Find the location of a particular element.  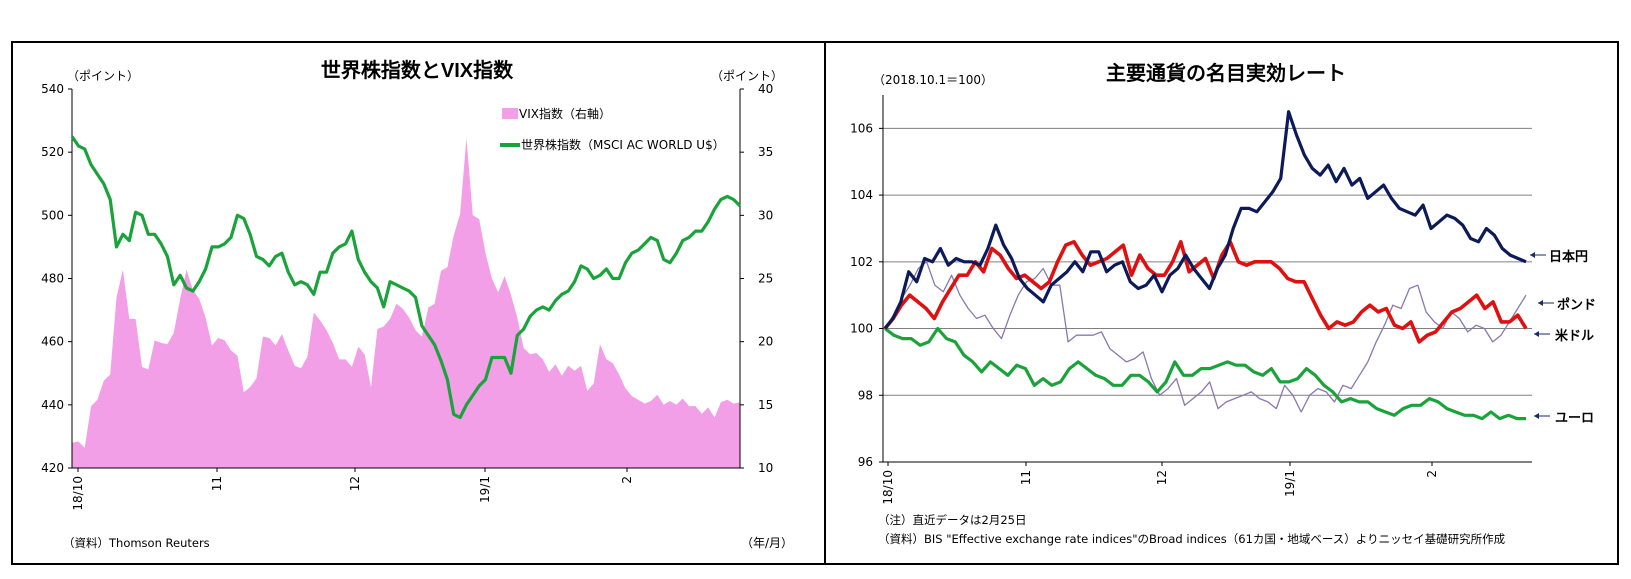

left-xunit: （年/月） is located at coordinates (767, 543).